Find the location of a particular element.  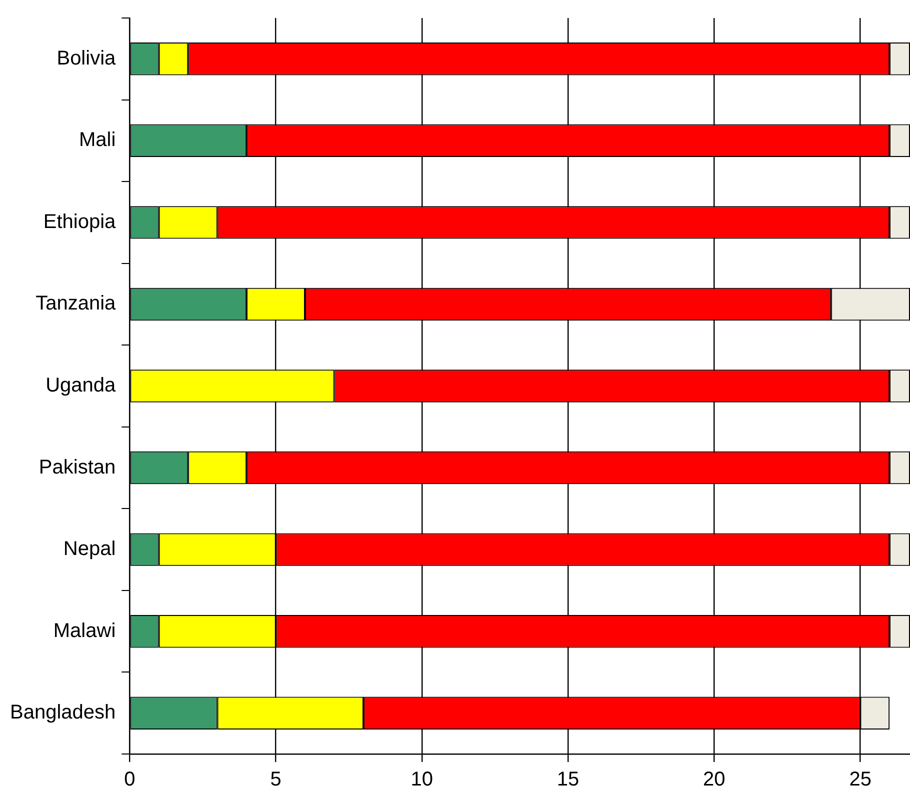

x-tick-label: 0 is located at coordinates (130, 779).